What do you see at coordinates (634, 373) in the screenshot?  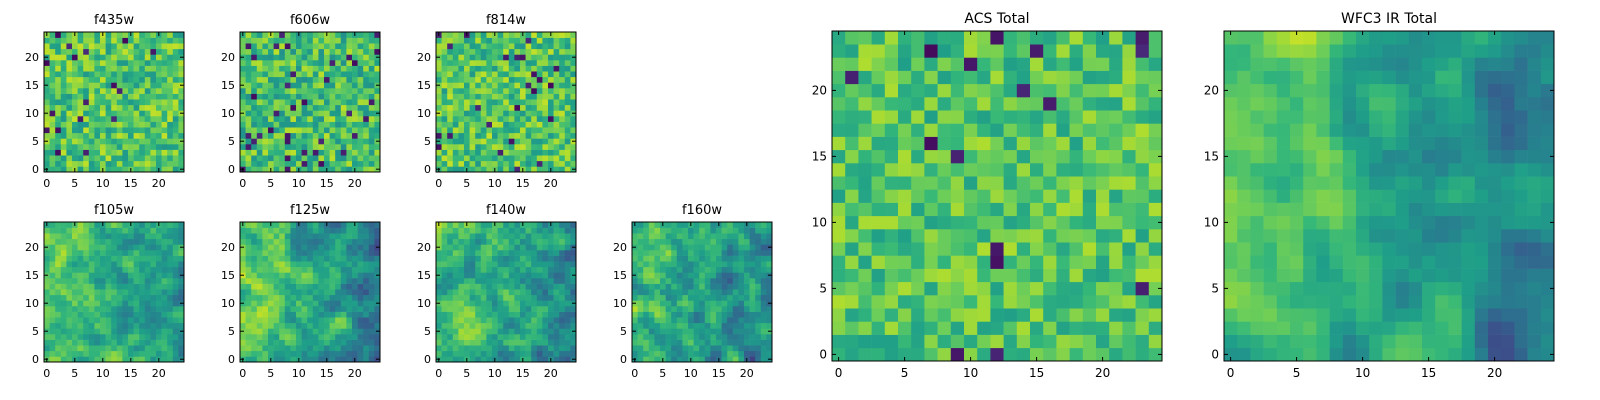 I see `x-tick-label: 0` at bounding box center [634, 373].